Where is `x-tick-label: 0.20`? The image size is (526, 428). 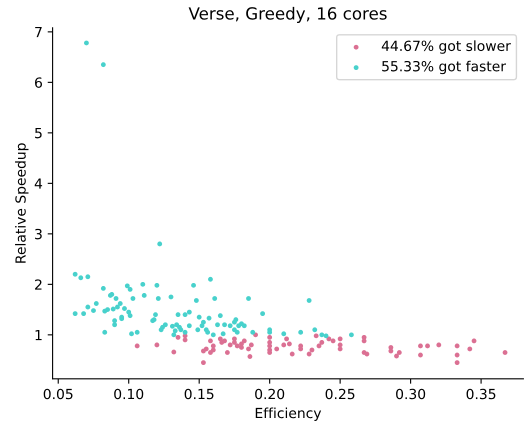 x-tick-label: 0.20 is located at coordinates (269, 394).